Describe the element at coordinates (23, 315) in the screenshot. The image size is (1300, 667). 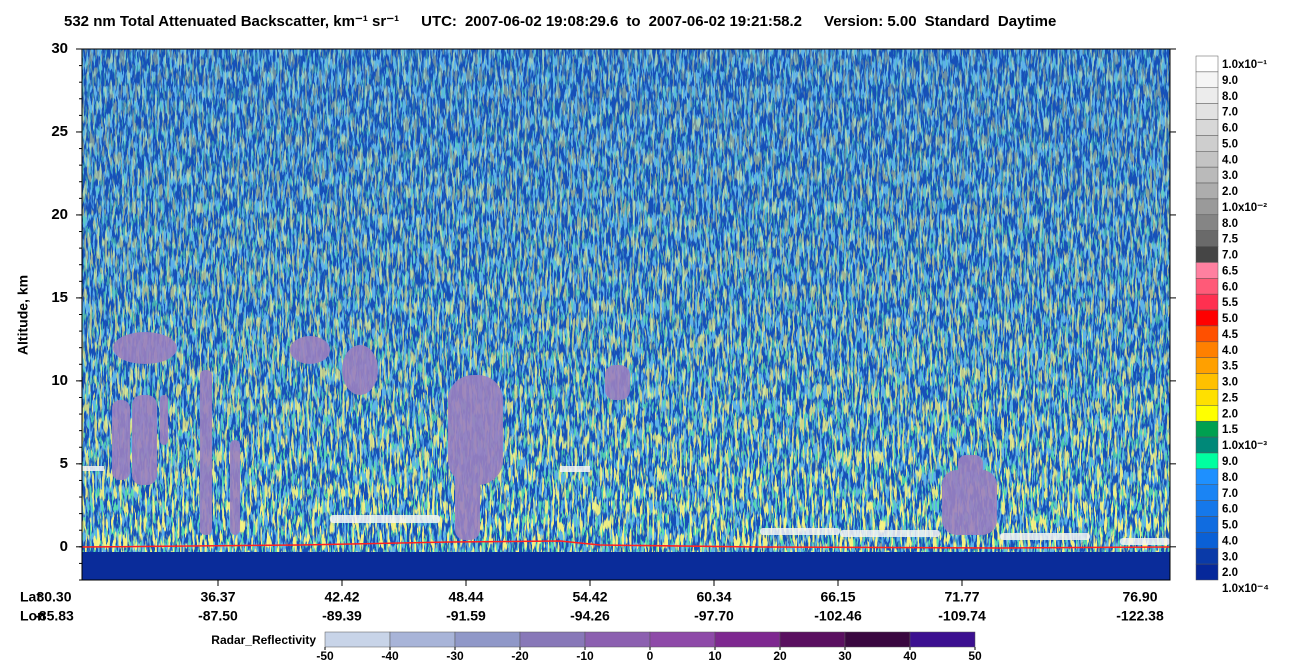
I see `y-axis-label: Altitude, km` at that location.